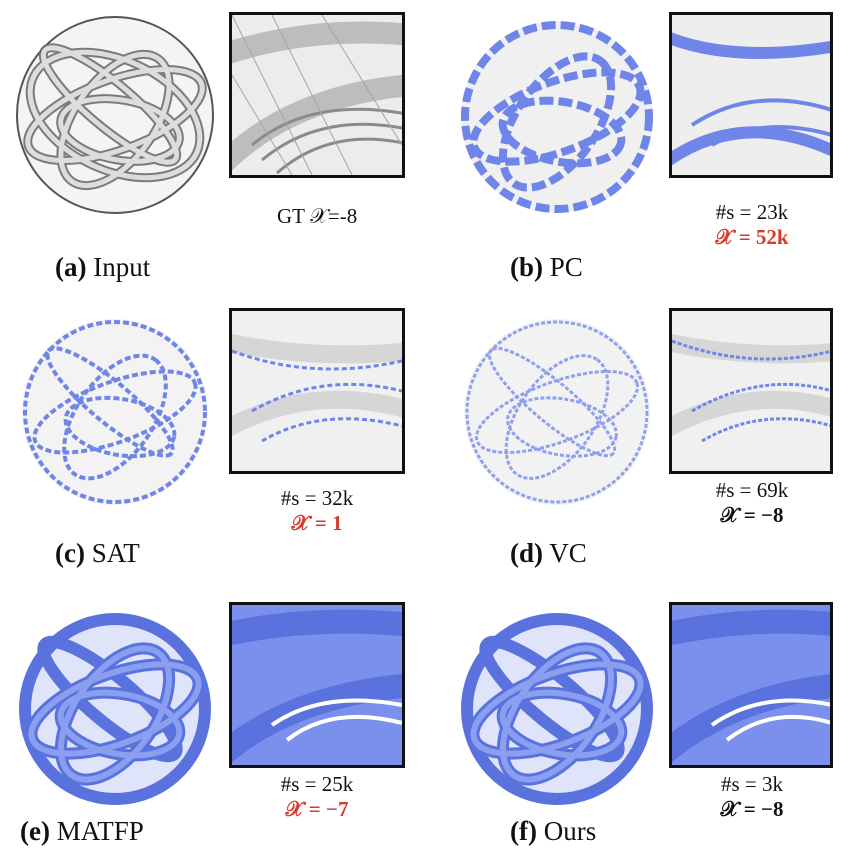 Image resolution: width=853 pixels, height=860 pixels. Describe the element at coordinates (752, 212) in the screenshot. I see `pc-sphere-count: #s = 23k` at that location.